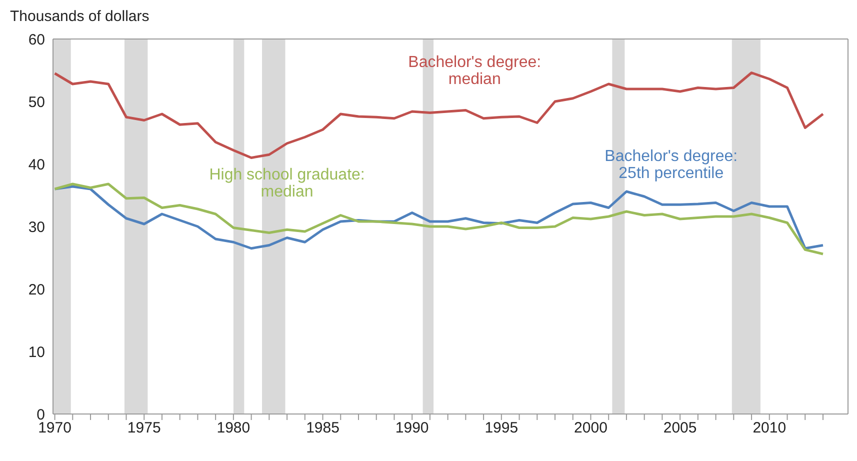  I want to click on x-tick-label: 1985, so click(323, 428).